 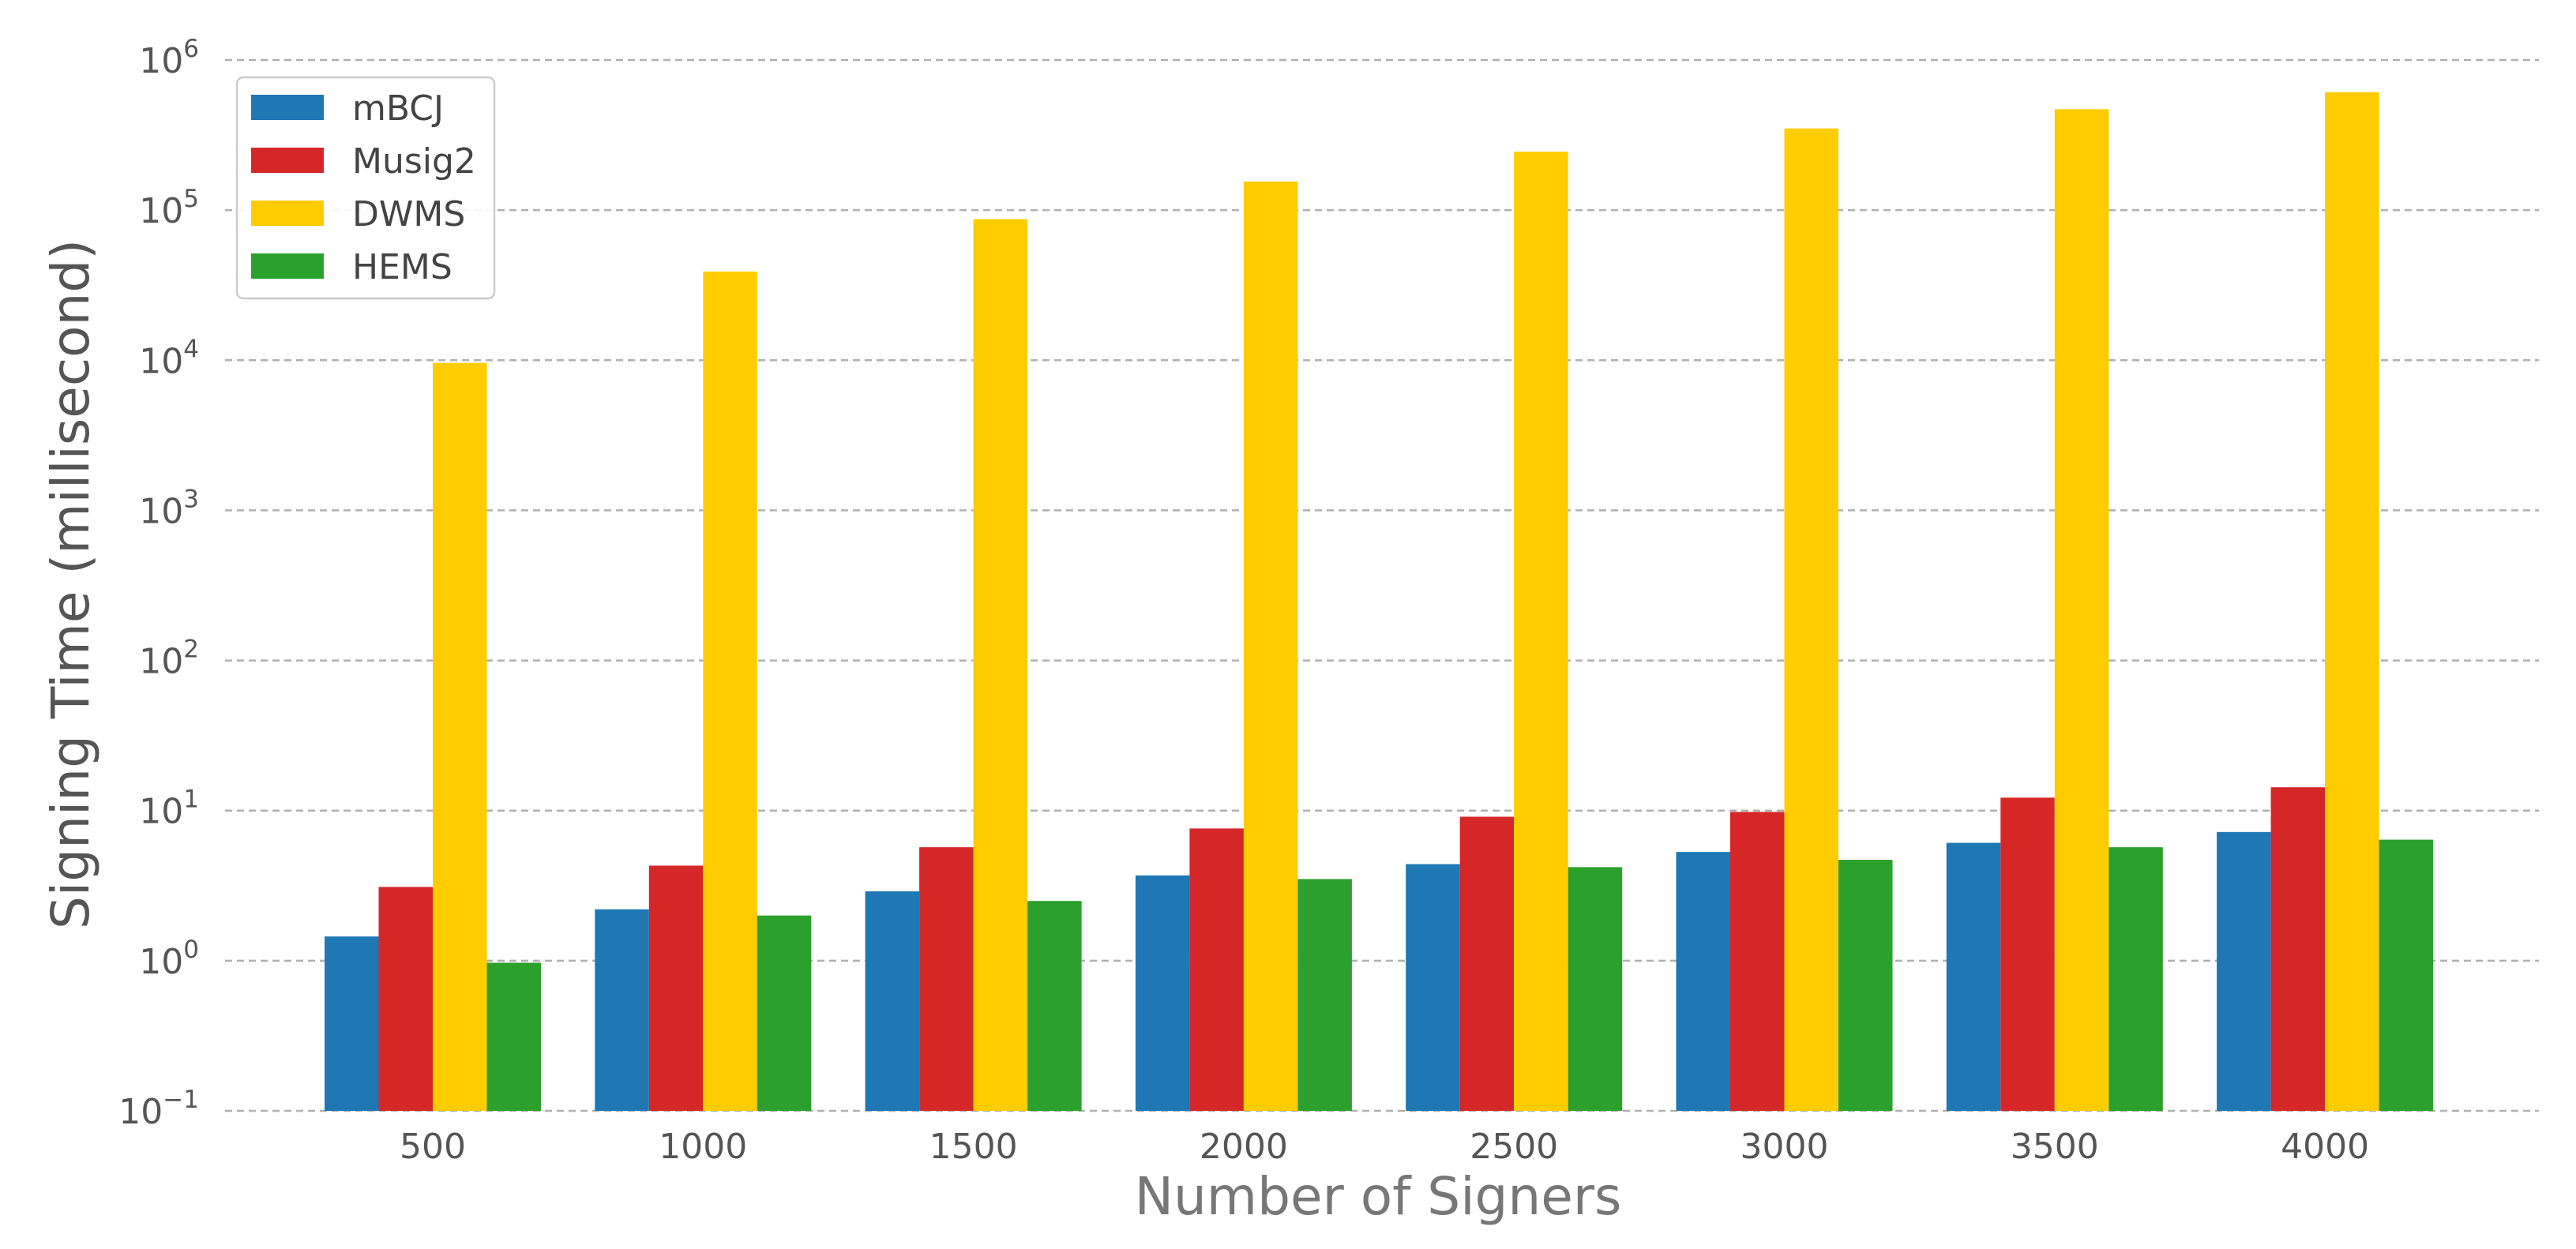 I want to click on bar-dwms-2000, so click(x=1270, y=646).